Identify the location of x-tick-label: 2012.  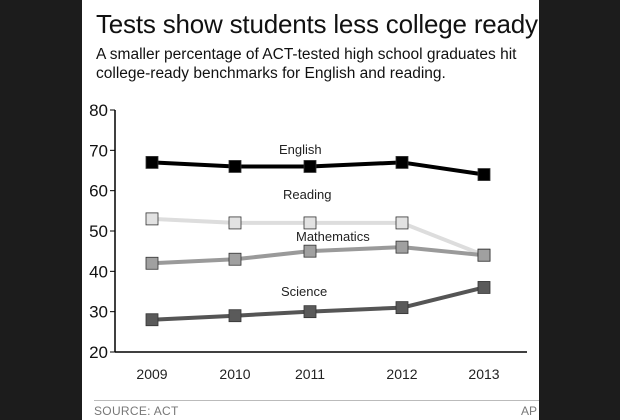
(401, 374).